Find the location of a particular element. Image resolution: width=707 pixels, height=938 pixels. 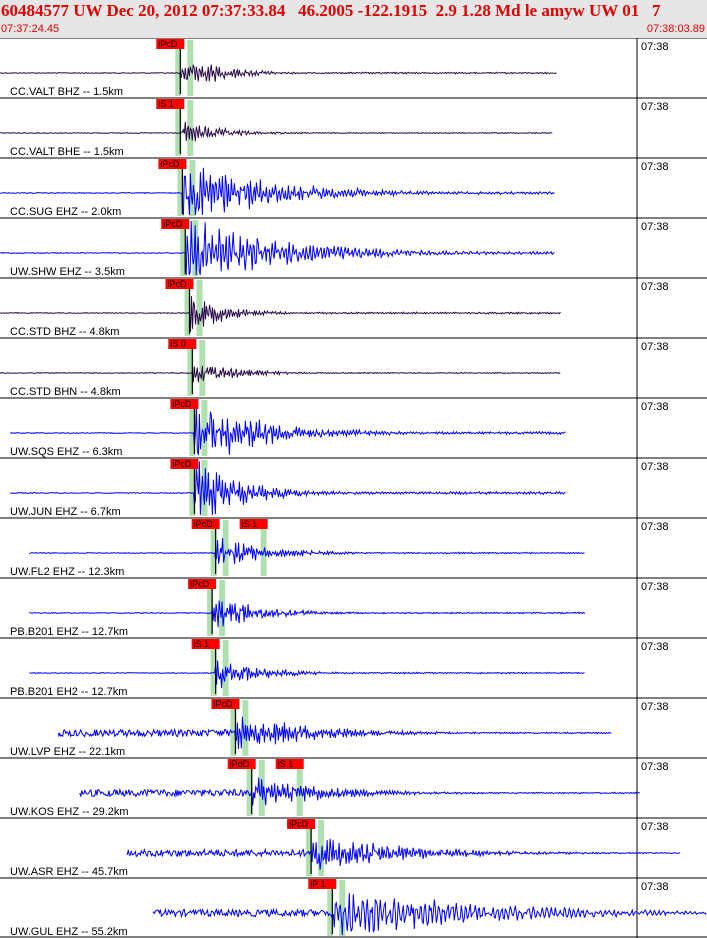

station-label: CC.VALT BHZ -- 1.5km is located at coordinates (66, 92).